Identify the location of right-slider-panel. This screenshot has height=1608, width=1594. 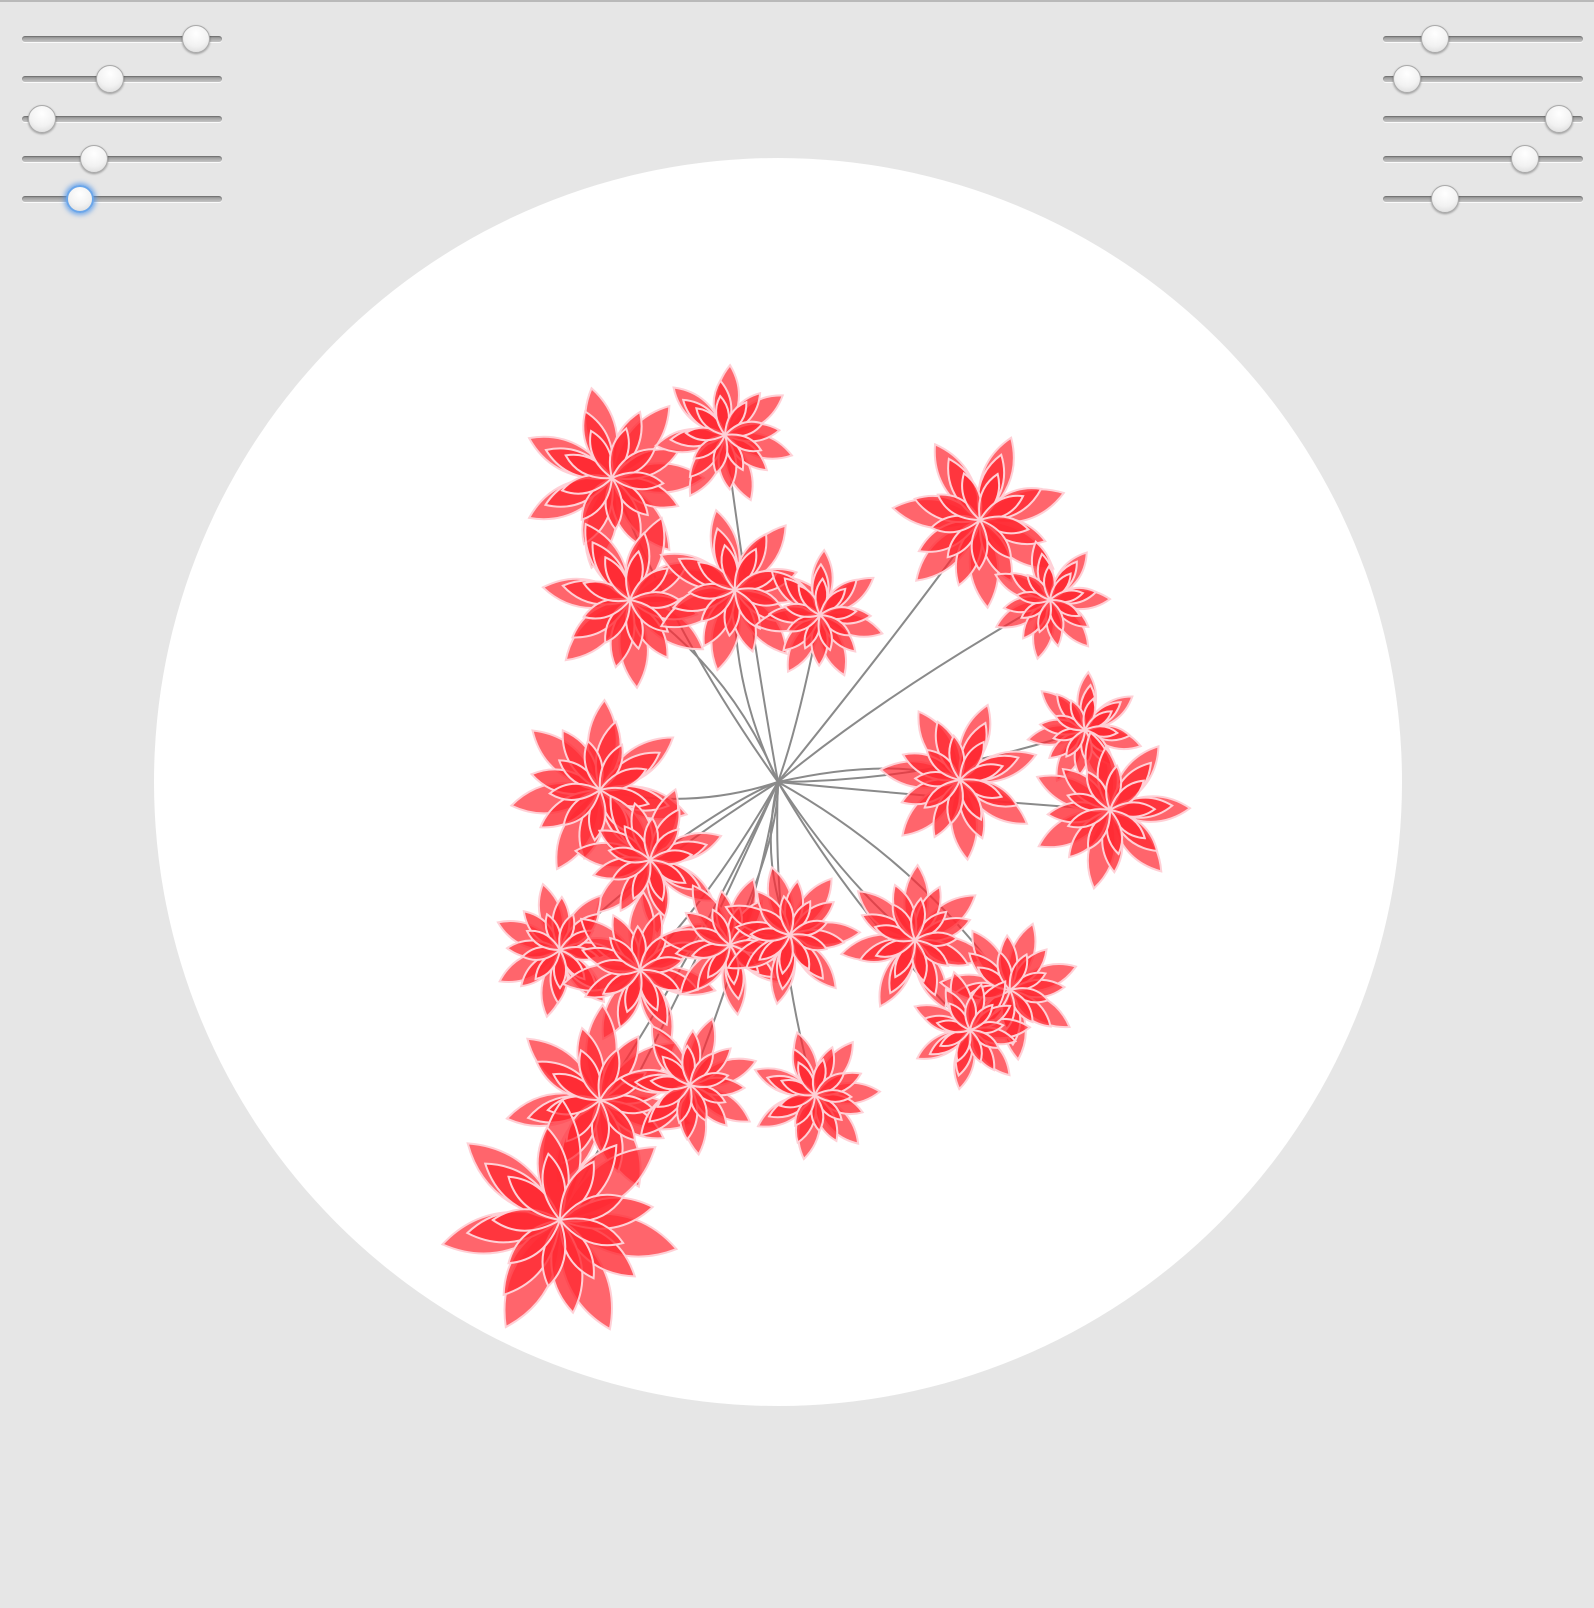
(1483, 132).